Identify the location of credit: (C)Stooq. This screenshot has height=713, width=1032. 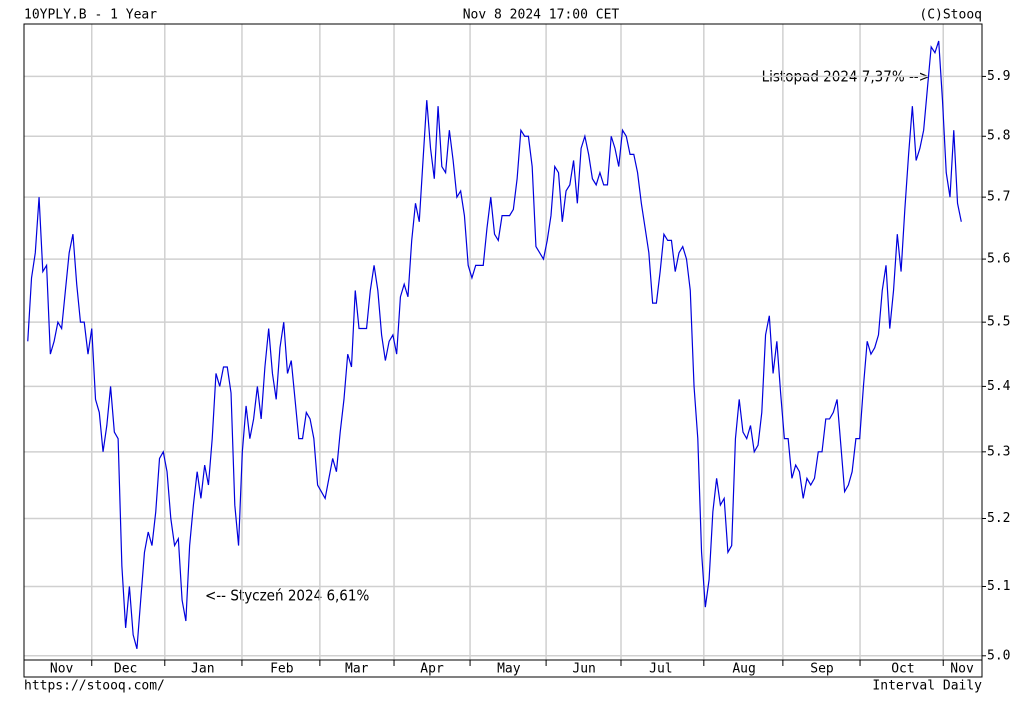
(950, 15).